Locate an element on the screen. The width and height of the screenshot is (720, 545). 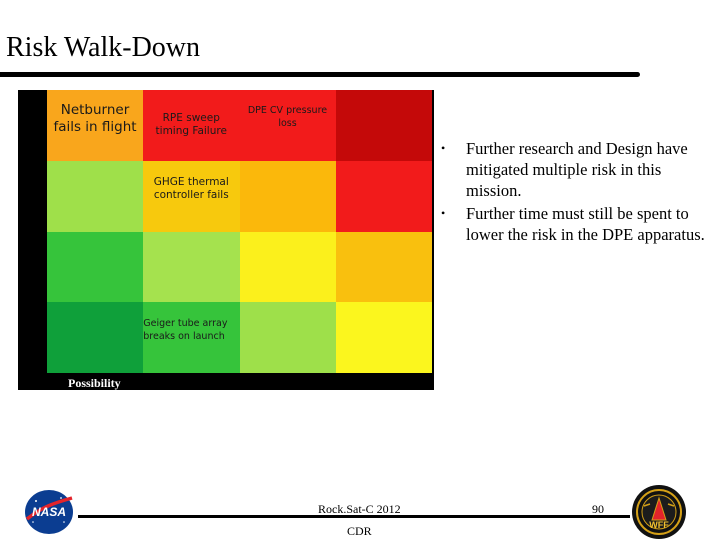
title-underline is located at coordinates (320, 74).